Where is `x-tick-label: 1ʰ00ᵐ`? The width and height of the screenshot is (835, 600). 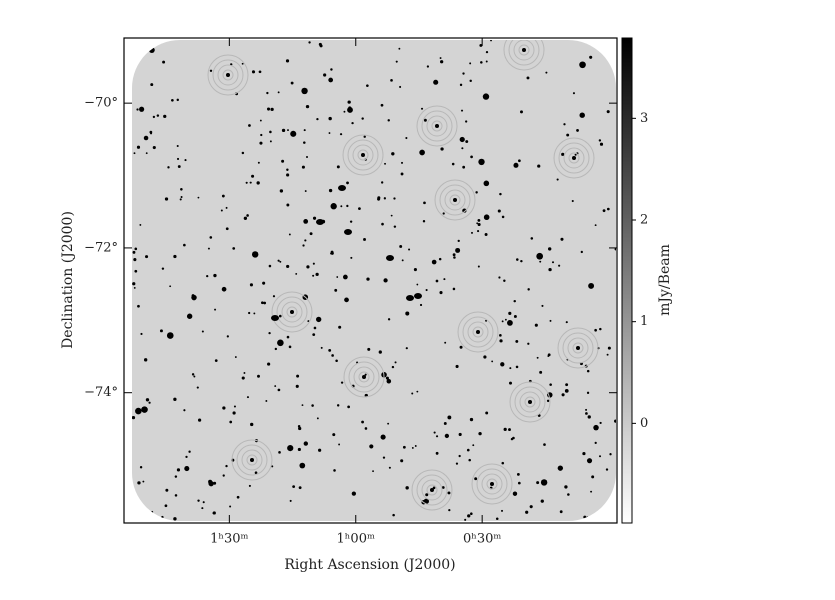 x-tick-label: 1ʰ00ᵐ is located at coordinates (356, 539).